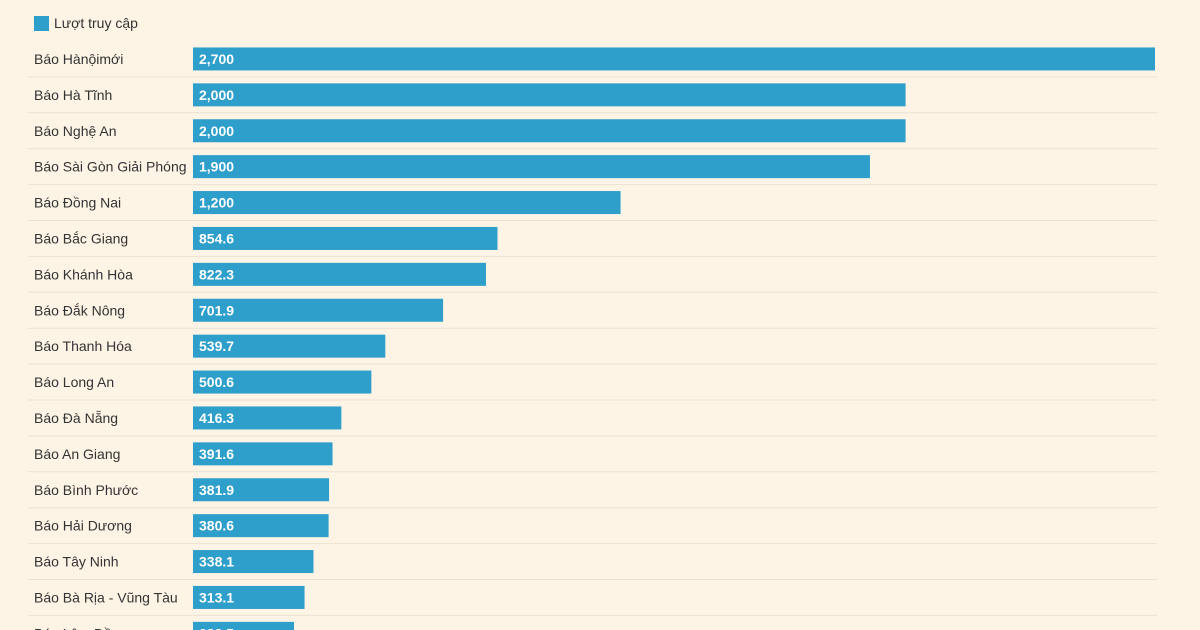  Describe the element at coordinates (78, 59) in the screenshot. I see `category-label: Báo Hànộimới` at that location.